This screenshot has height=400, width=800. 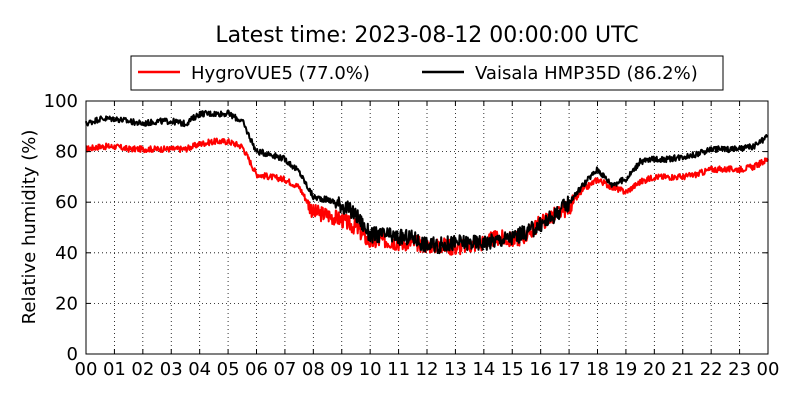 I want to click on x-tick-label: 17, so click(x=569, y=369).